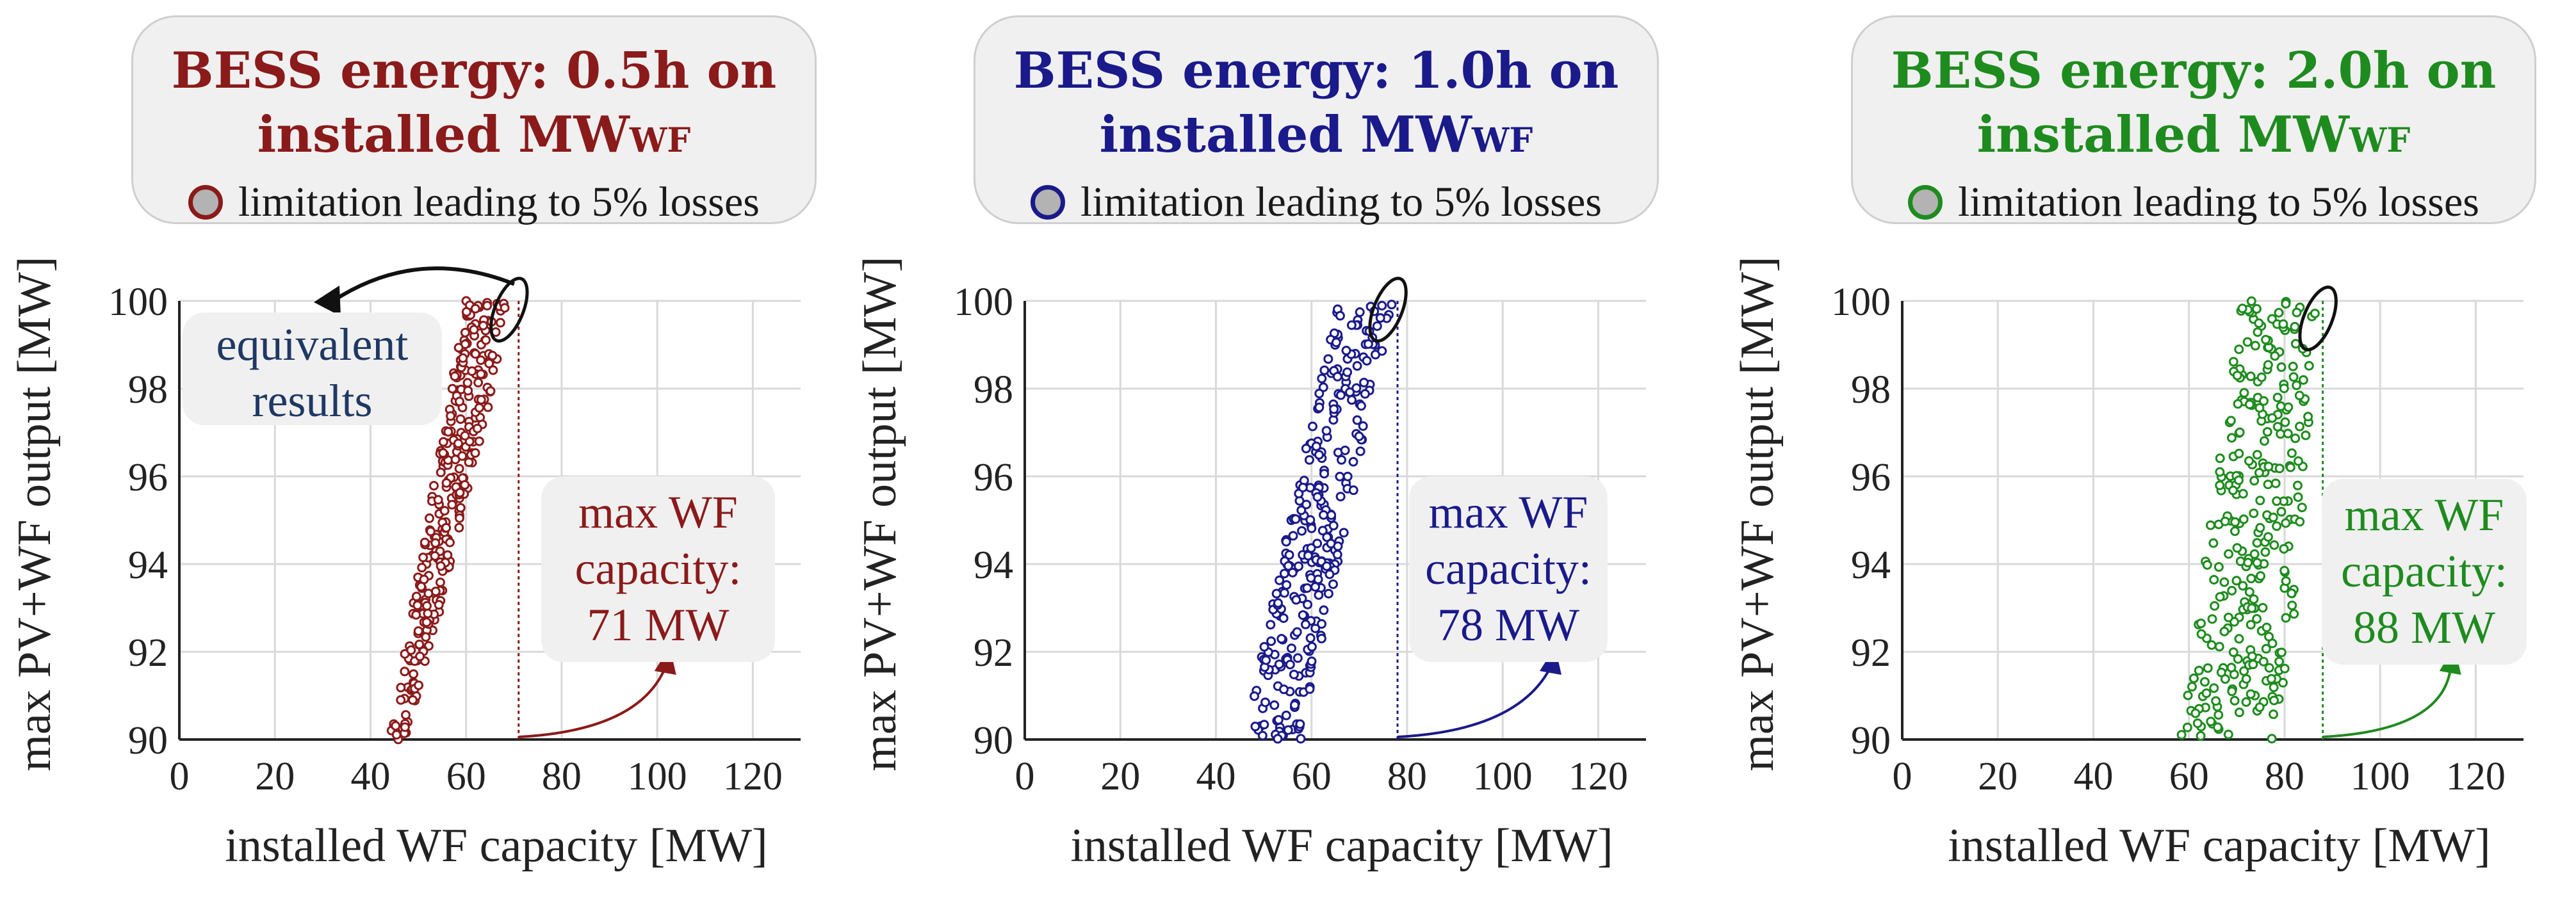  I want to click on capacity-arrow, so click(2387, 701).